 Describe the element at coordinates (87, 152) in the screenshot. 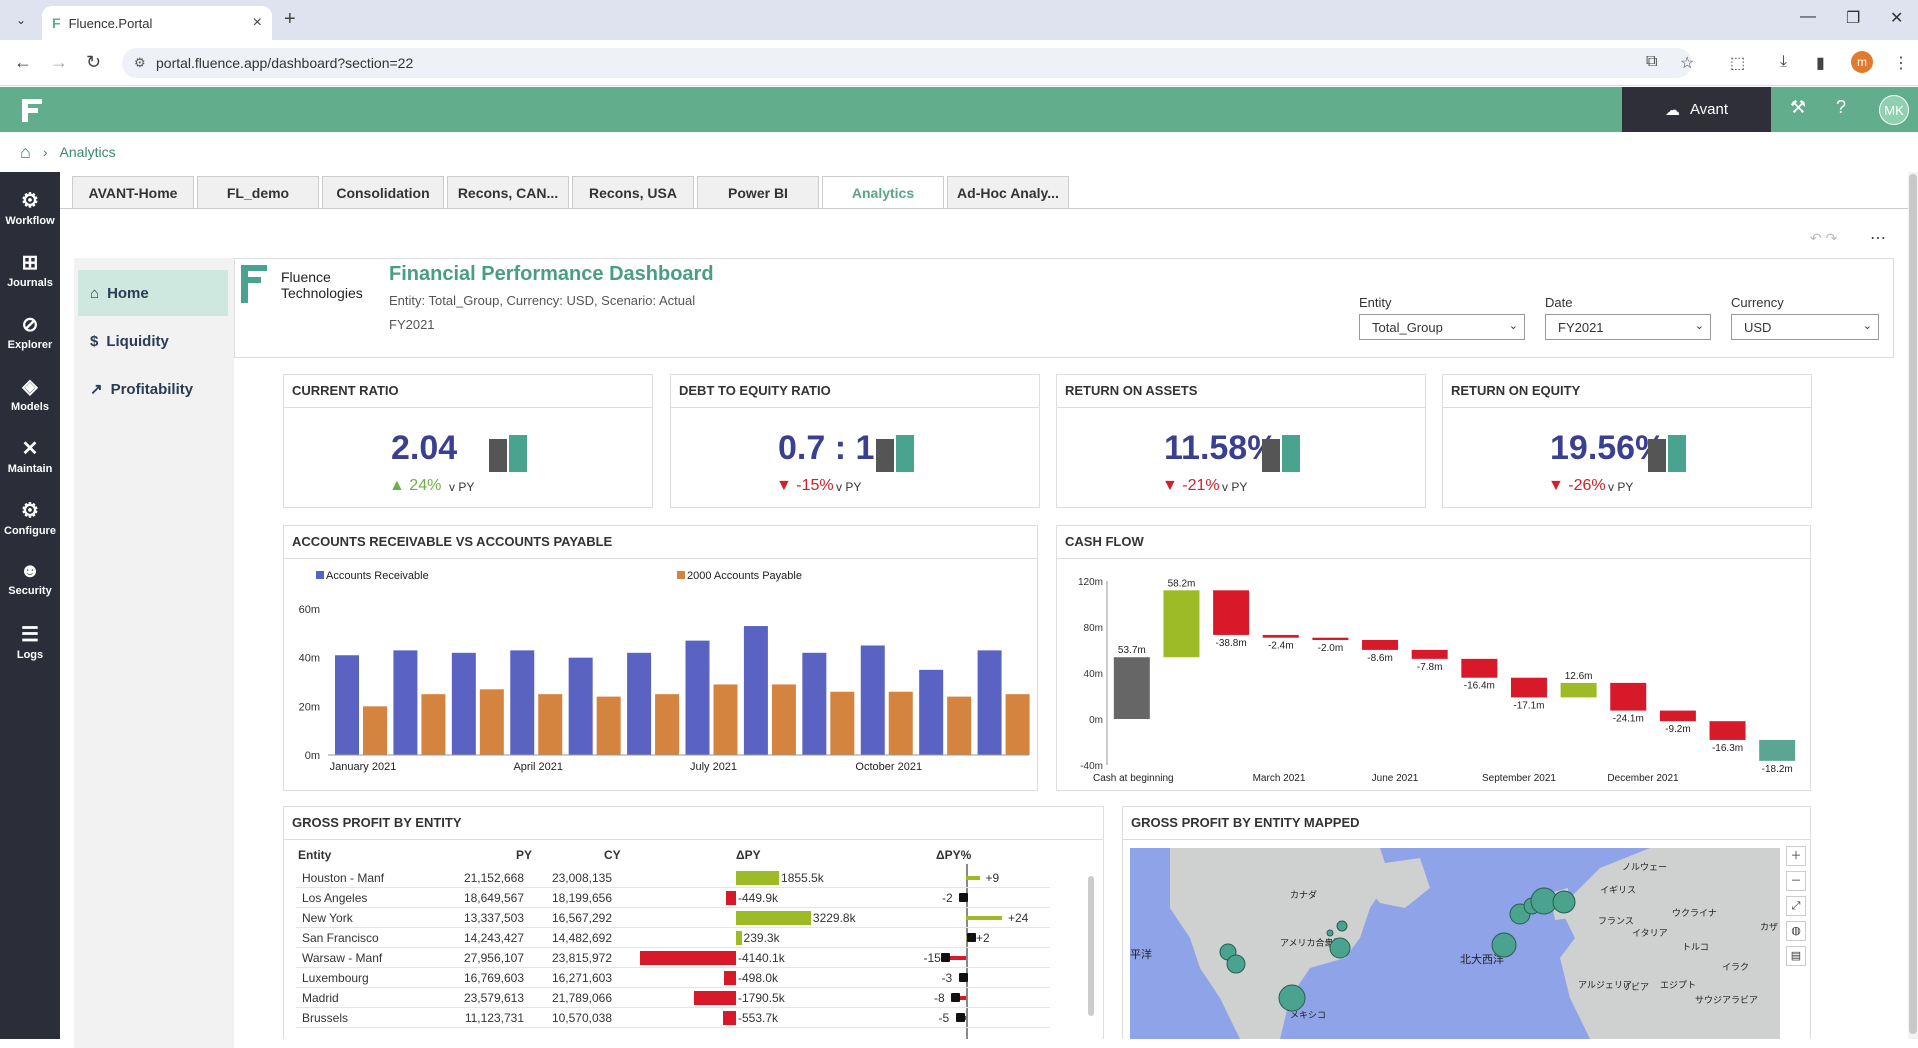

I see `breadcrumb-current: Analytics` at that location.